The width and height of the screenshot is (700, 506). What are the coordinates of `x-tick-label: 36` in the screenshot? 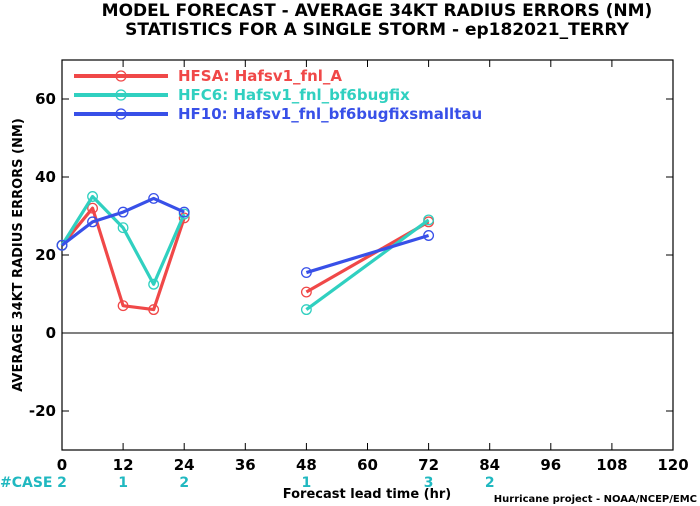 It's located at (245, 465).